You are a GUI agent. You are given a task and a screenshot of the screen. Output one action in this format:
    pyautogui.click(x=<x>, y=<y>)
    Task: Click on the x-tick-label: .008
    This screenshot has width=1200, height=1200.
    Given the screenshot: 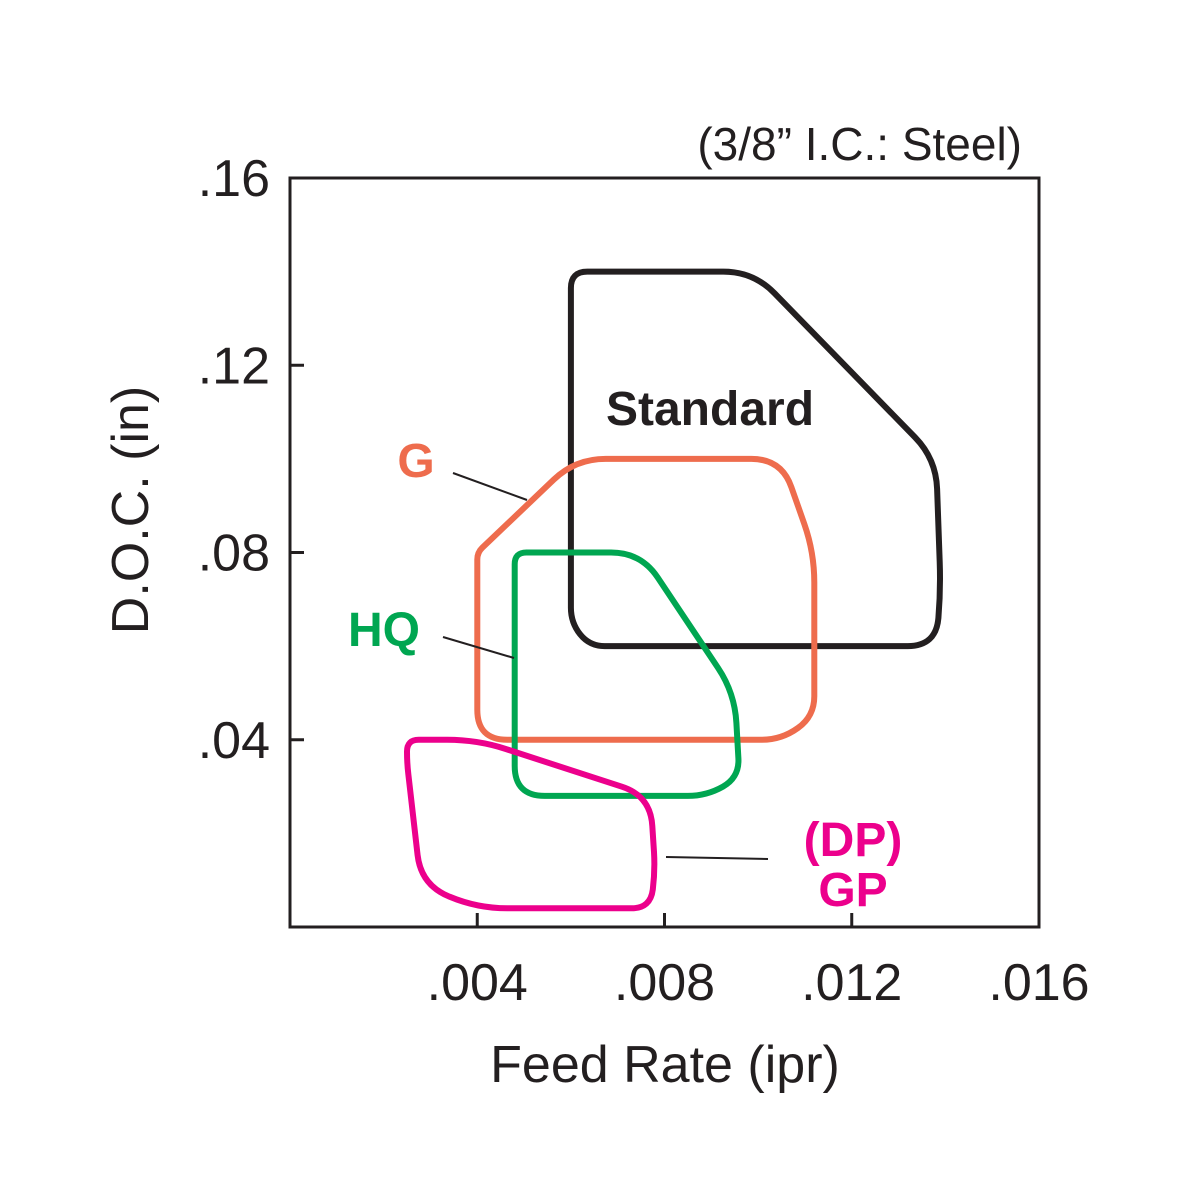 What is the action you would take?
    pyautogui.click(x=664, y=983)
    